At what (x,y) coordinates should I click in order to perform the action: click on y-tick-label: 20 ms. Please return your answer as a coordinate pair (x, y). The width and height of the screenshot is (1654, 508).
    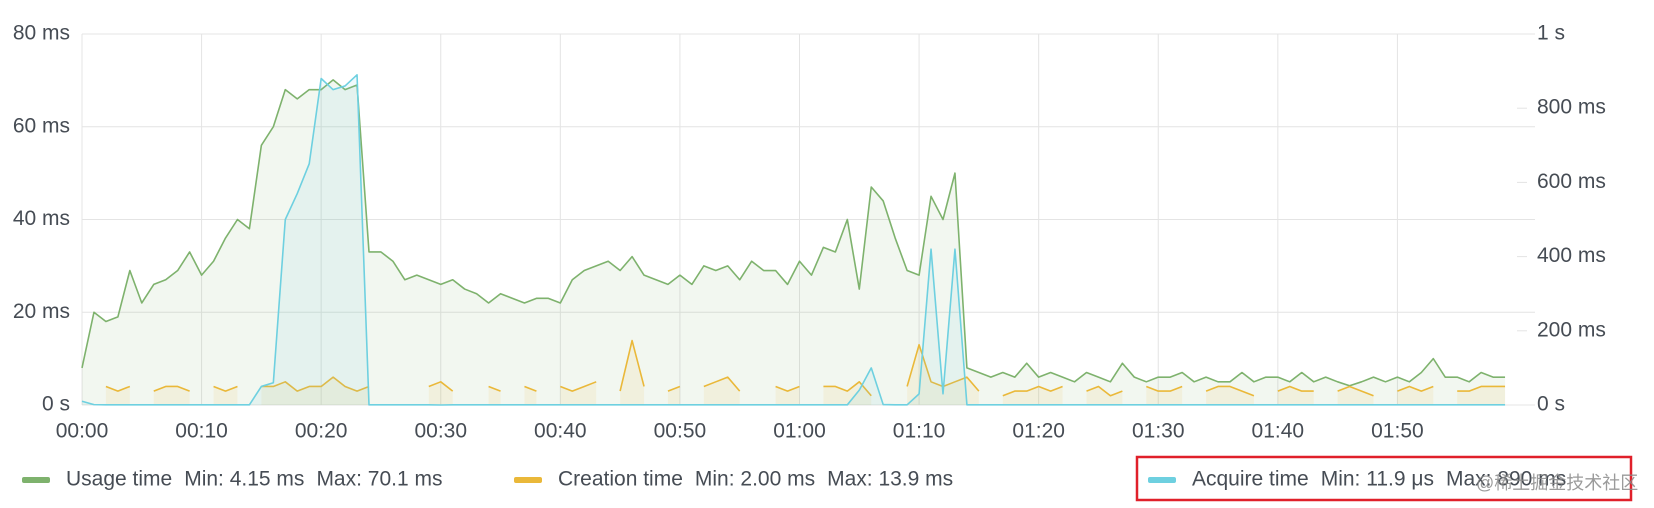
    Looking at the image, I should click on (41, 311).